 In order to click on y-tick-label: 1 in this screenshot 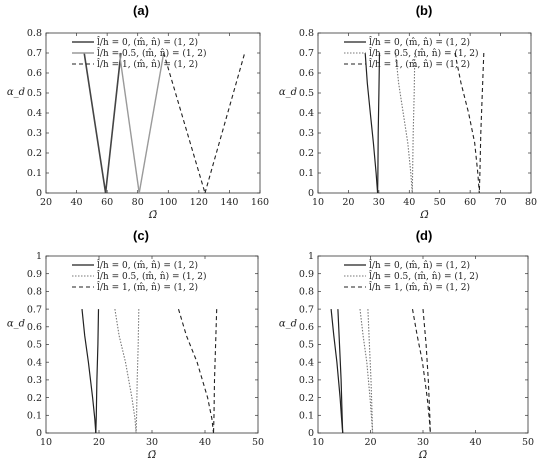, I will do `click(39, 256)`.